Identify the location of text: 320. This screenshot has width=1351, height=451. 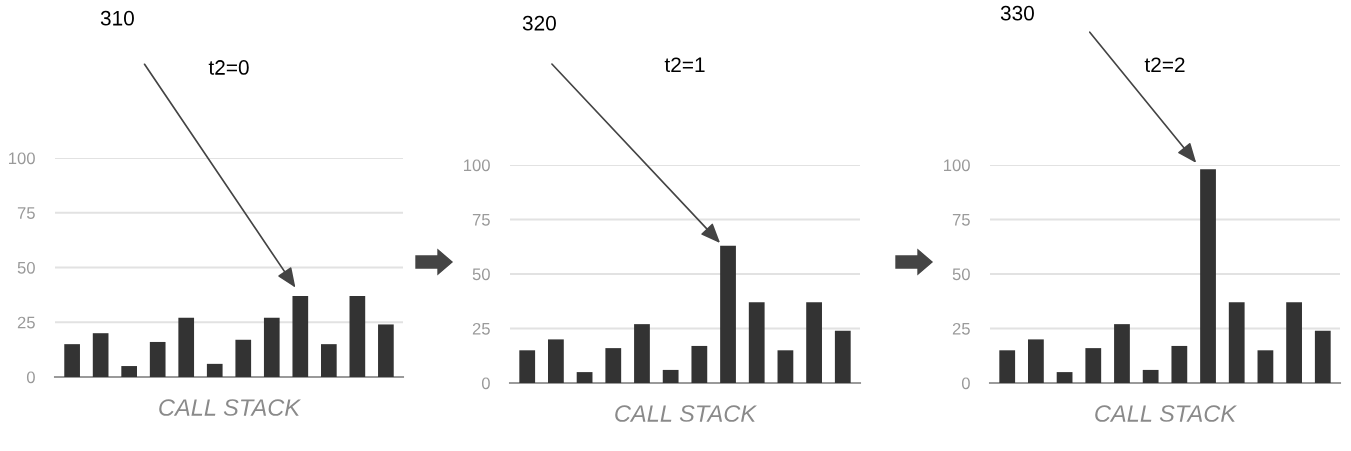
(539, 23).